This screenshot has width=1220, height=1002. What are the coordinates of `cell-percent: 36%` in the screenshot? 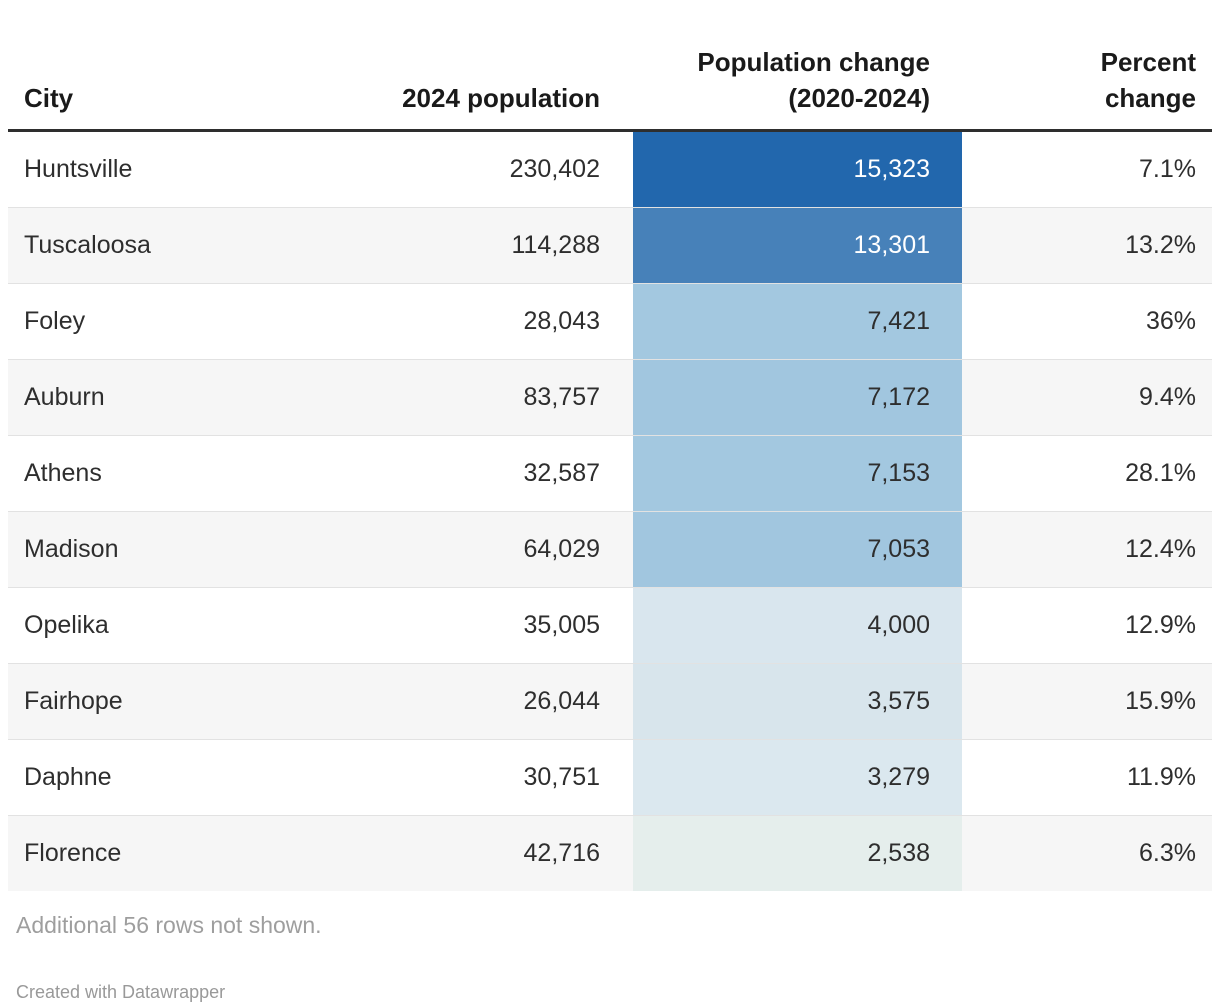 It's located at (1087, 321).